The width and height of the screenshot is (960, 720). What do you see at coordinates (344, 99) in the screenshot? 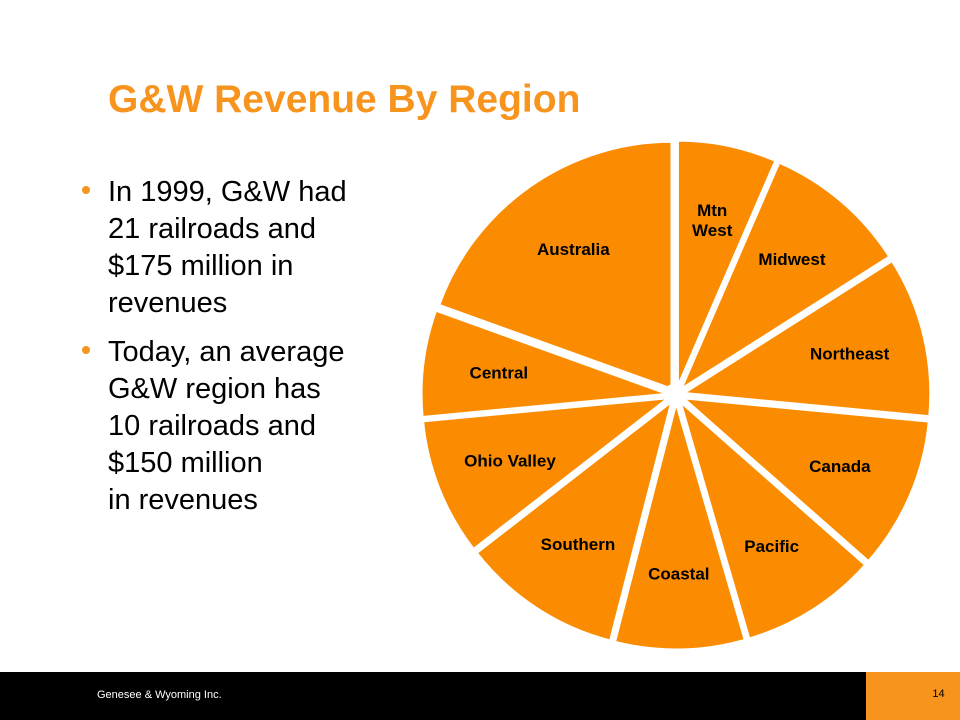
I see `slide-title: G&W Revenue By Region` at bounding box center [344, 99].